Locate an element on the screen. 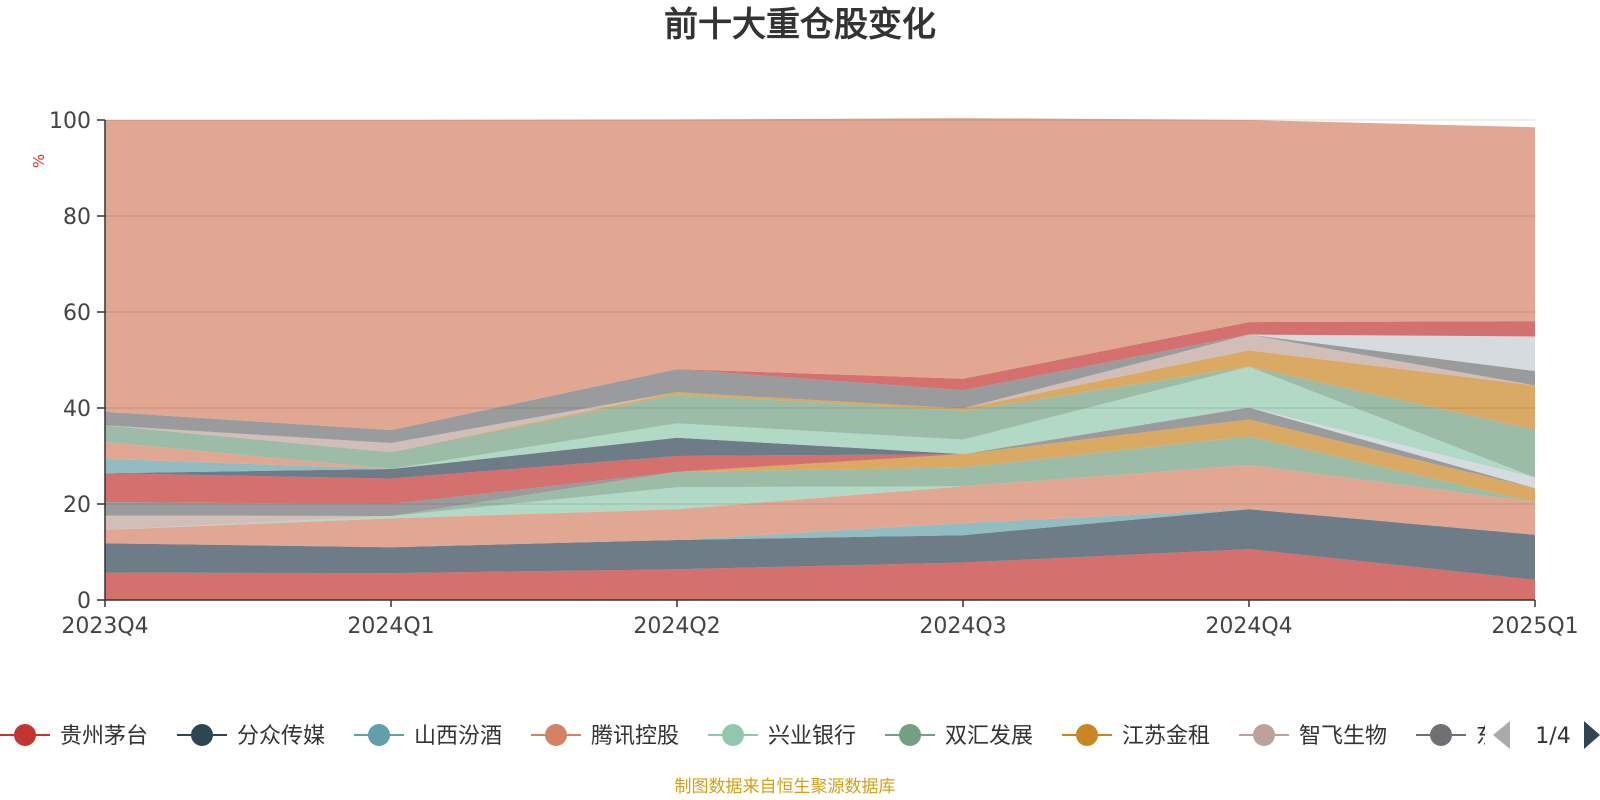  legend-item: 分众传媒 is located at coordinates (251, 736).